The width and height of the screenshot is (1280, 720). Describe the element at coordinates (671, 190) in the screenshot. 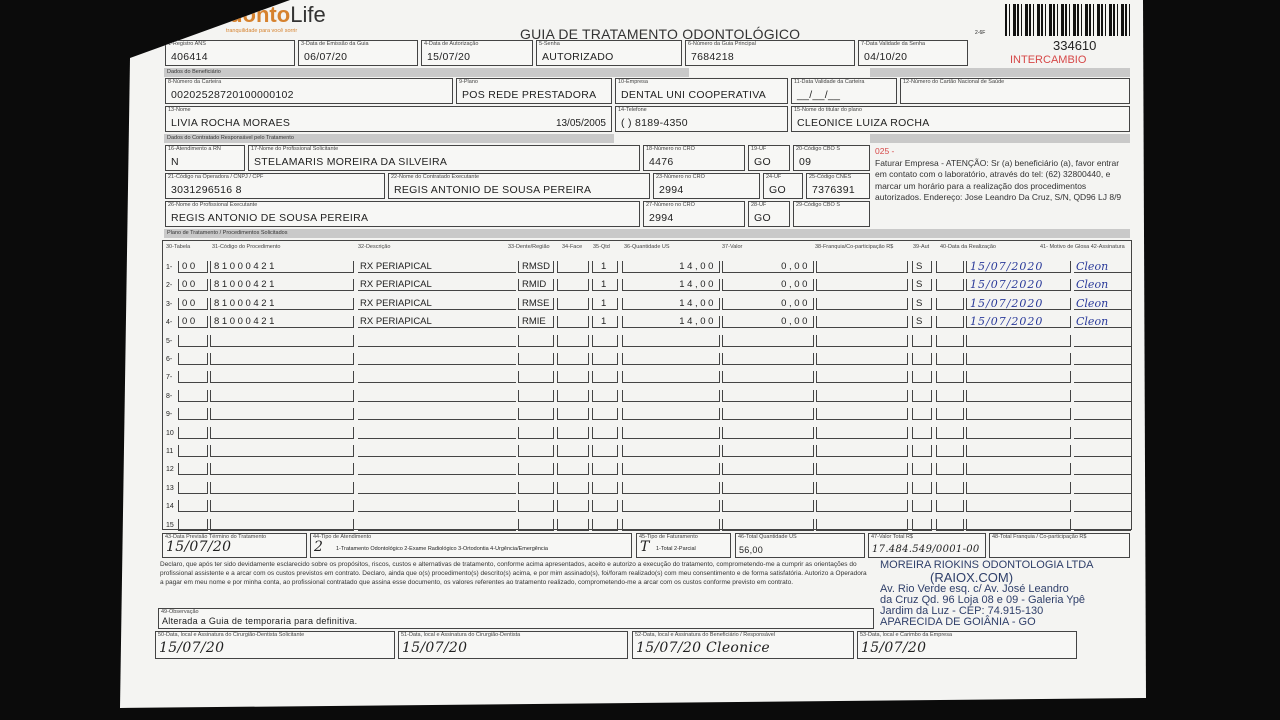

I see `field-value: 2994` at that location.